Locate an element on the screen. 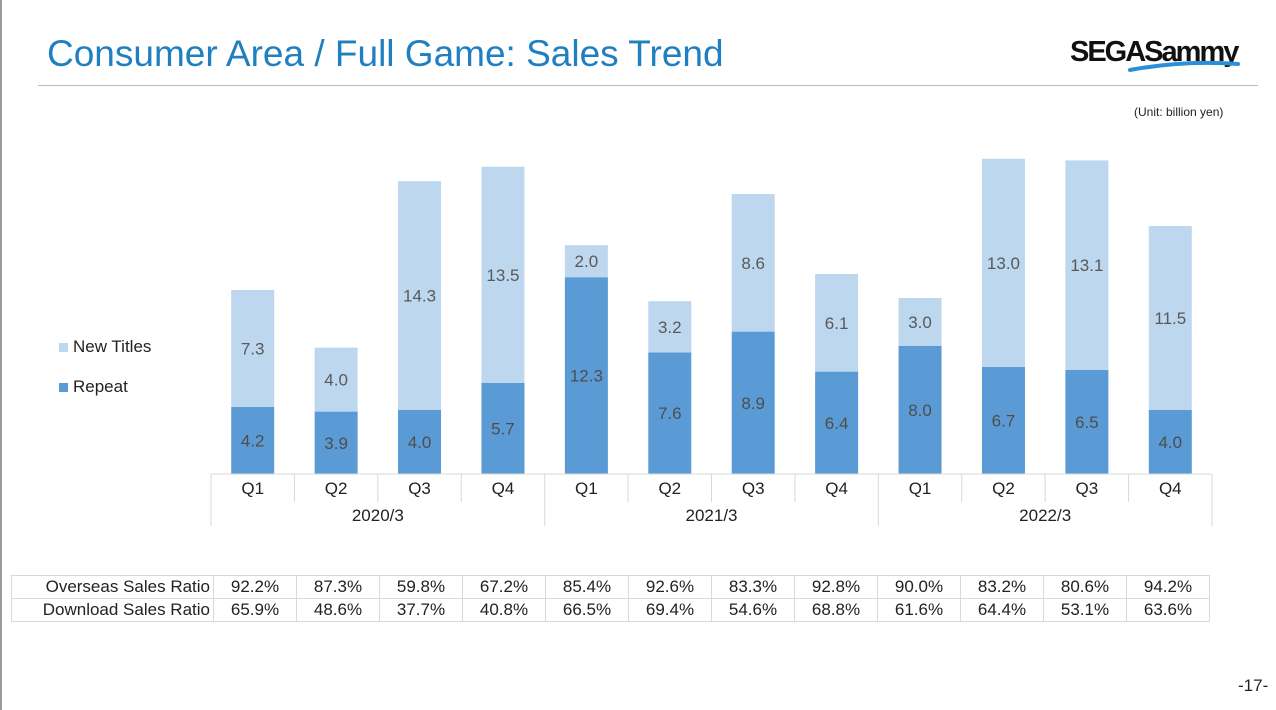 Image resolution: width=1276 pixels, height=710 pixels. data-label-new-titles: 7.3 is located at coordinates (253, 348).